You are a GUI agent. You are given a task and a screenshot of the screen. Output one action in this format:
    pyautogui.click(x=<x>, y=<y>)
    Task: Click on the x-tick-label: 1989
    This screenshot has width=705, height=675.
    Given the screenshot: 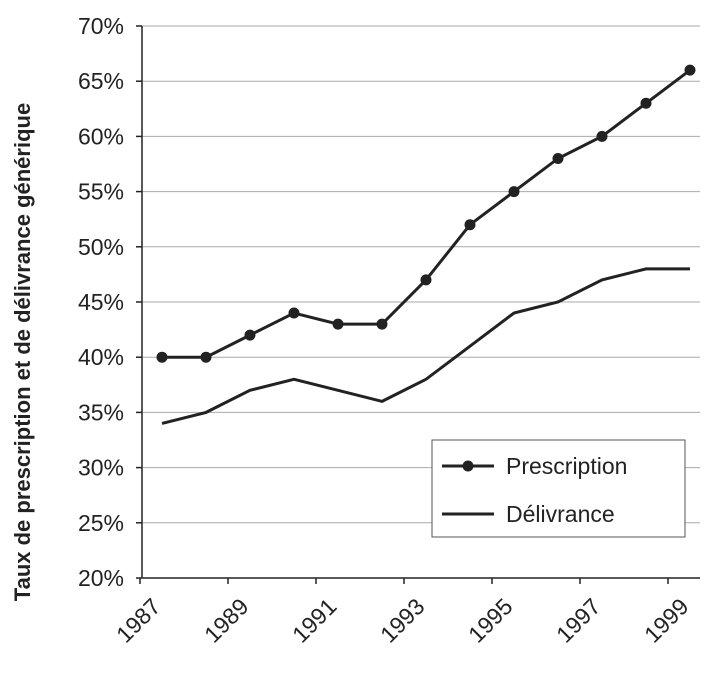 What is the action you would take?
    pyautogui.click(x=226, y=620)
    